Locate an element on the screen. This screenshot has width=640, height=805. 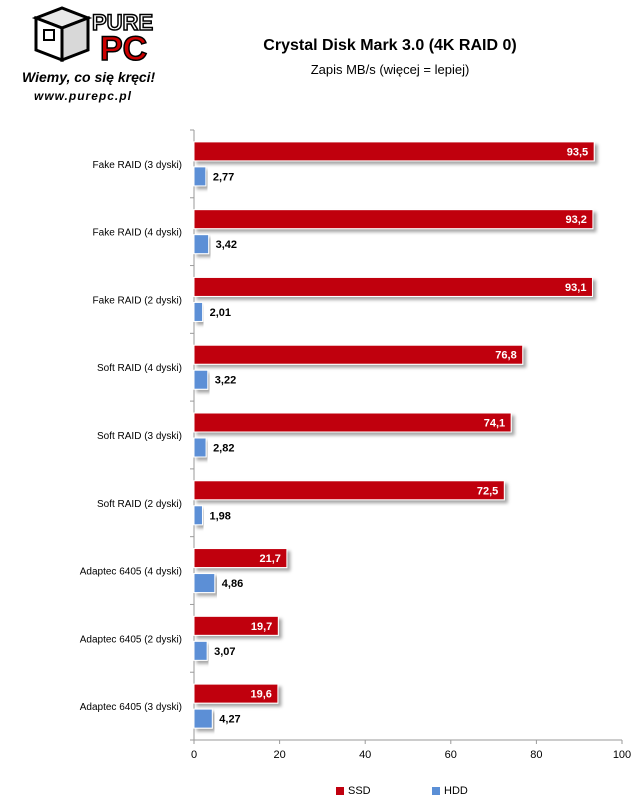
data-label-ssd: 76,8 is located at coordinates (505, 356).